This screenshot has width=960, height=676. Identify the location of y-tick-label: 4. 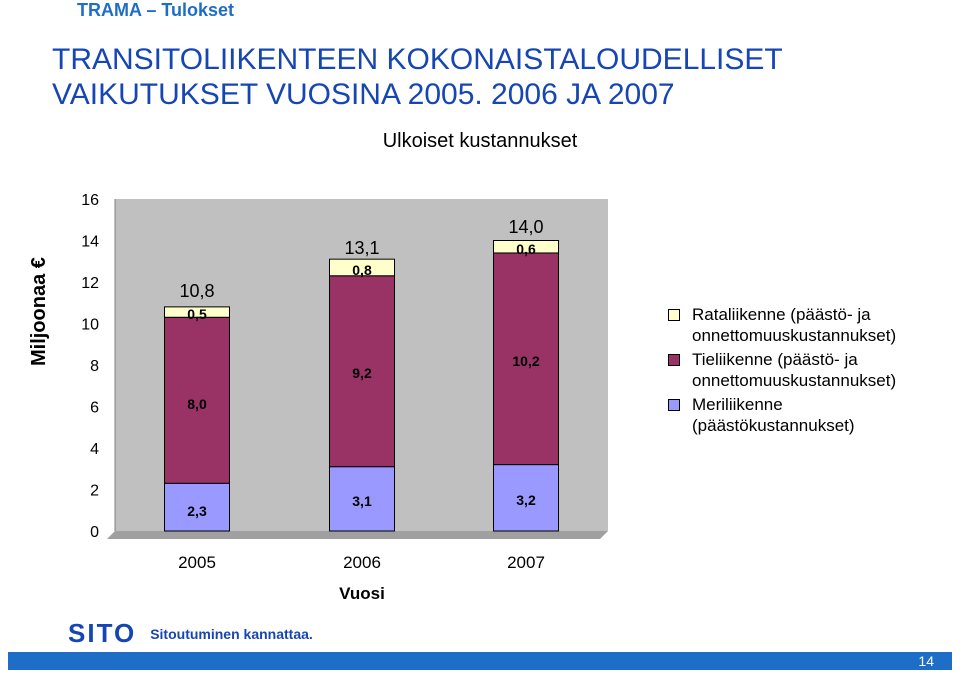
(94, 449).